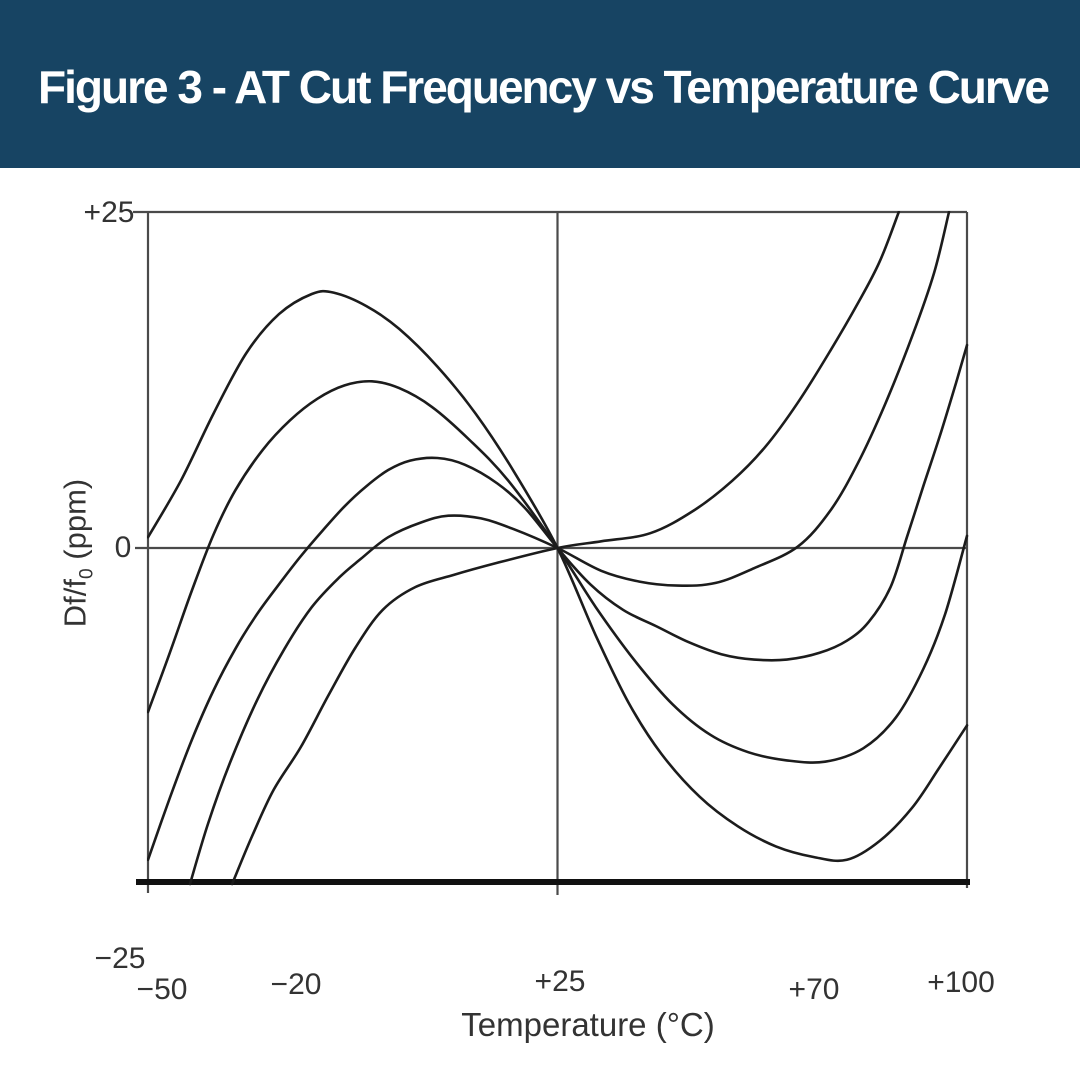 Image resolution: width=1080 pixels, height=1080 pixels. I want to click on x-tick-label: −20, so click(296, 984).